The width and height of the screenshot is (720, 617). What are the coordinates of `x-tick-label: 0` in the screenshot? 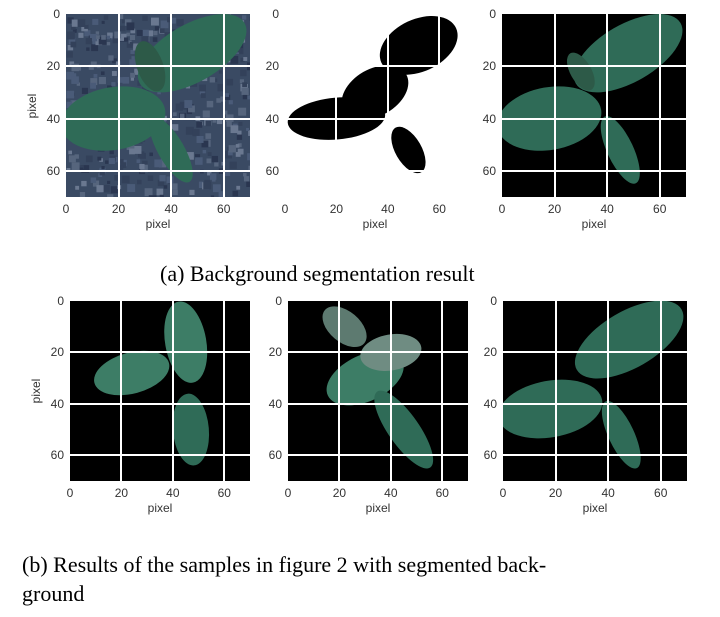 It's located at (285, 209).